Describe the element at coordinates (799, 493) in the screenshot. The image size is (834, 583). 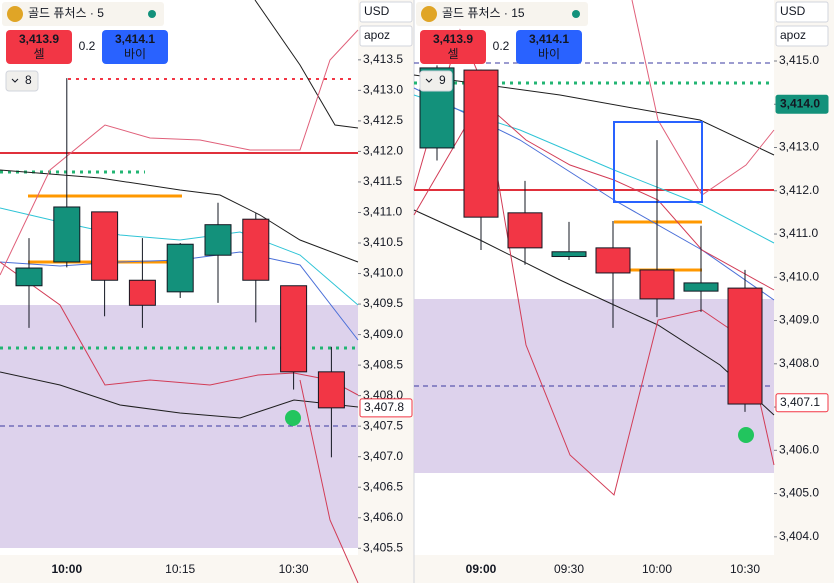
I see `y-tick-label: 3,405.0` at that location.